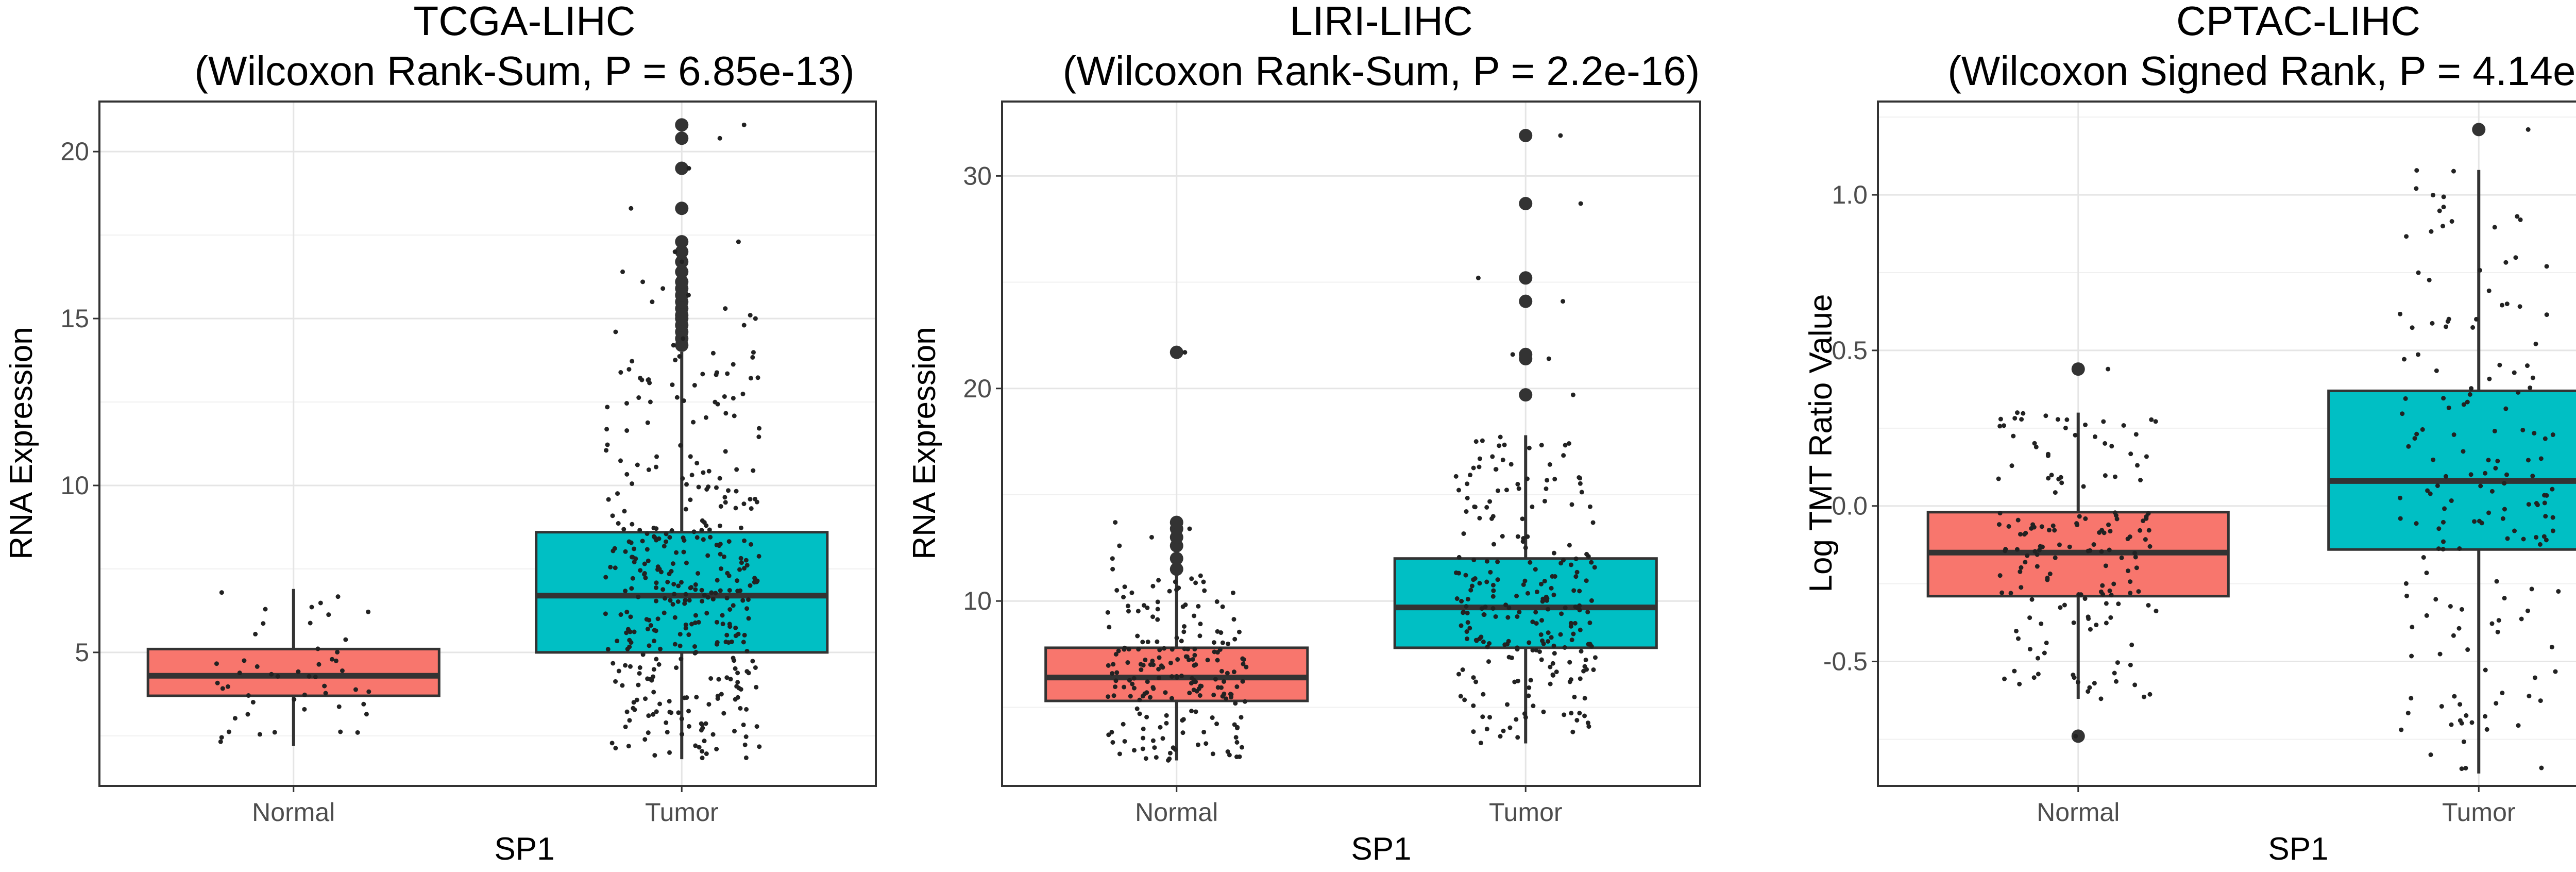 Image resolution: width=2576 pixels, height=872 pixels. I want to click on outlier-point, so click(682, 138).